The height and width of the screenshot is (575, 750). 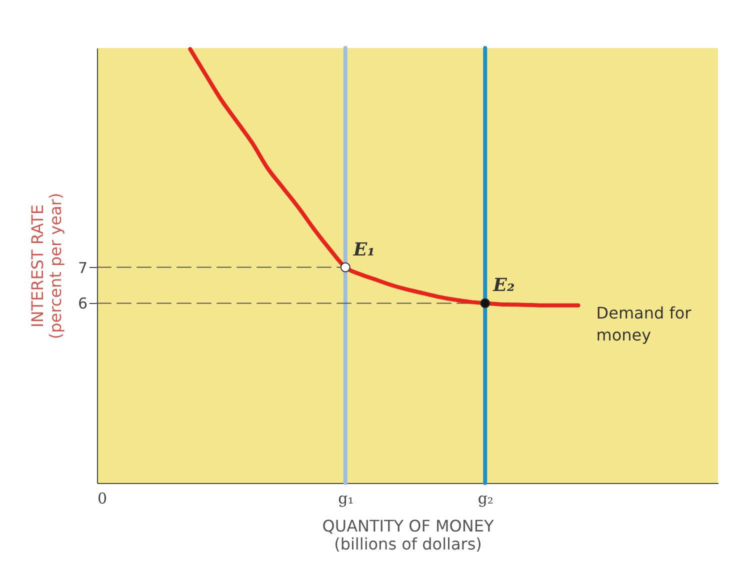 What do you see at coordinates (83, 267) in the screenshot?
I see `y-tick-label: 7` at bounding box center [83, 267].